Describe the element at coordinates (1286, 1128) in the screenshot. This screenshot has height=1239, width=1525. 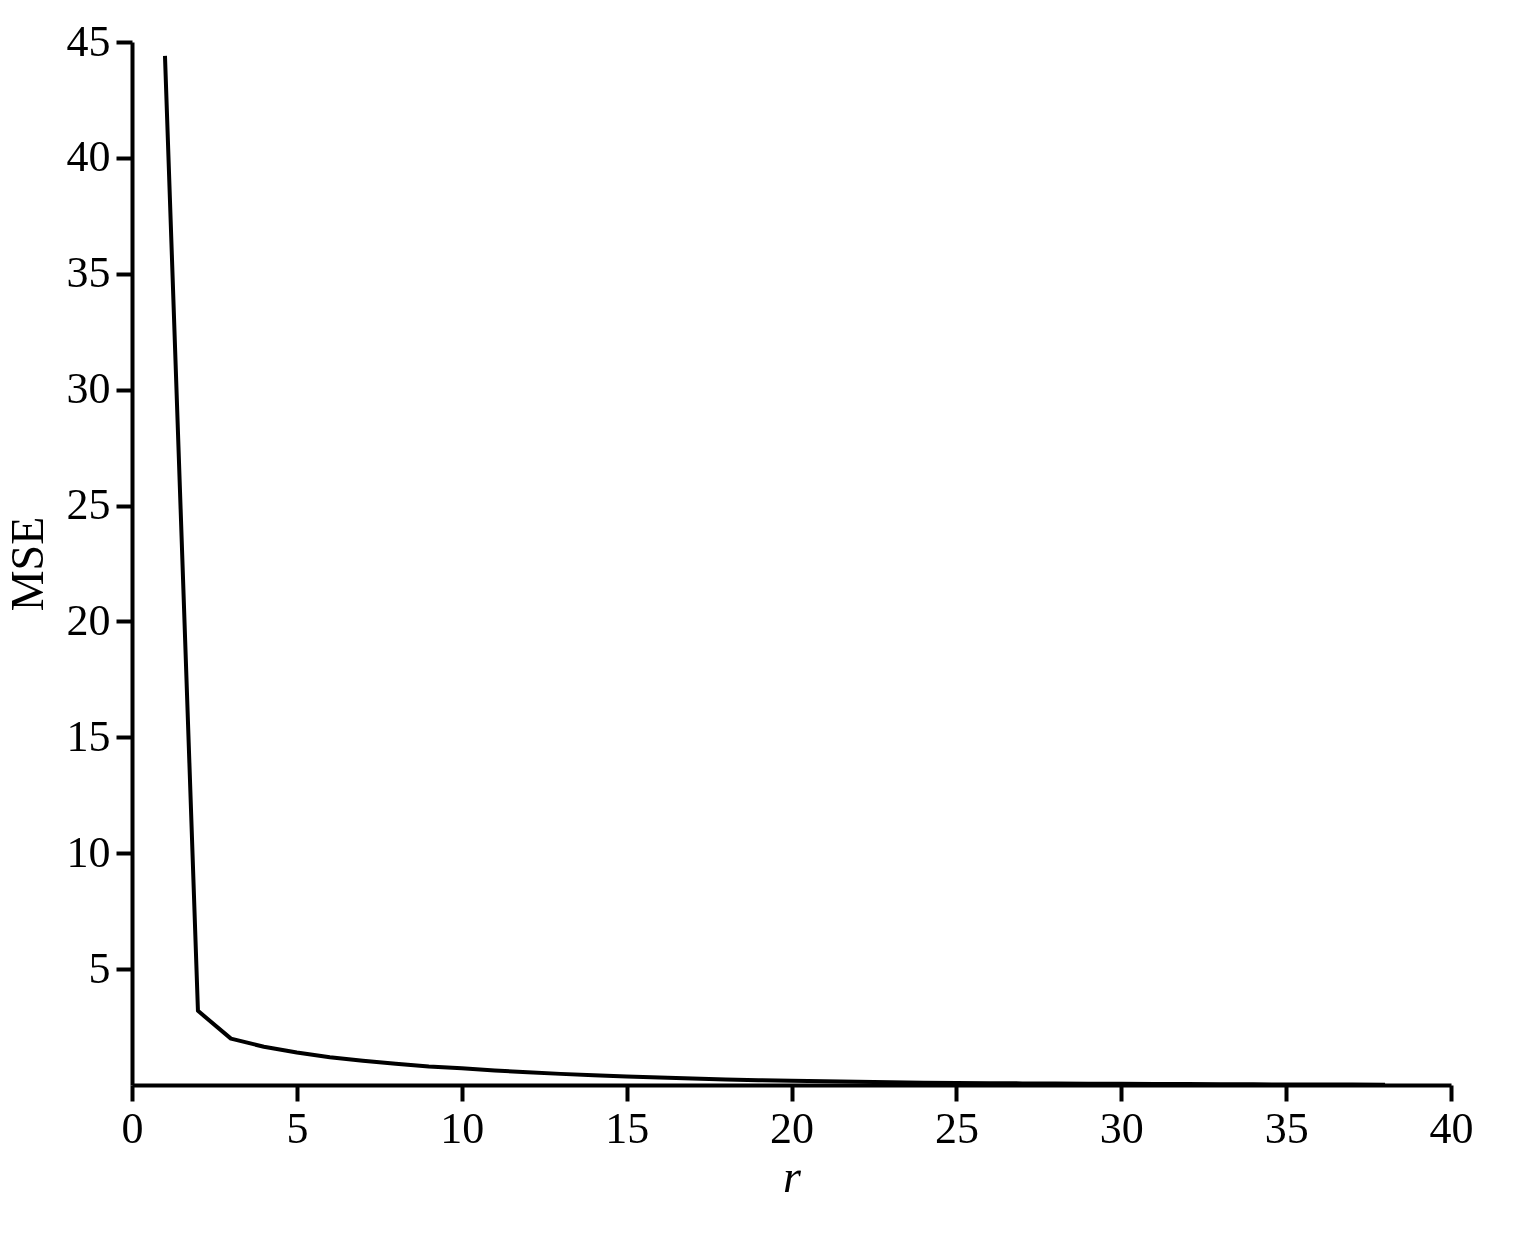
I see `x-tick-label: 35` at that location.